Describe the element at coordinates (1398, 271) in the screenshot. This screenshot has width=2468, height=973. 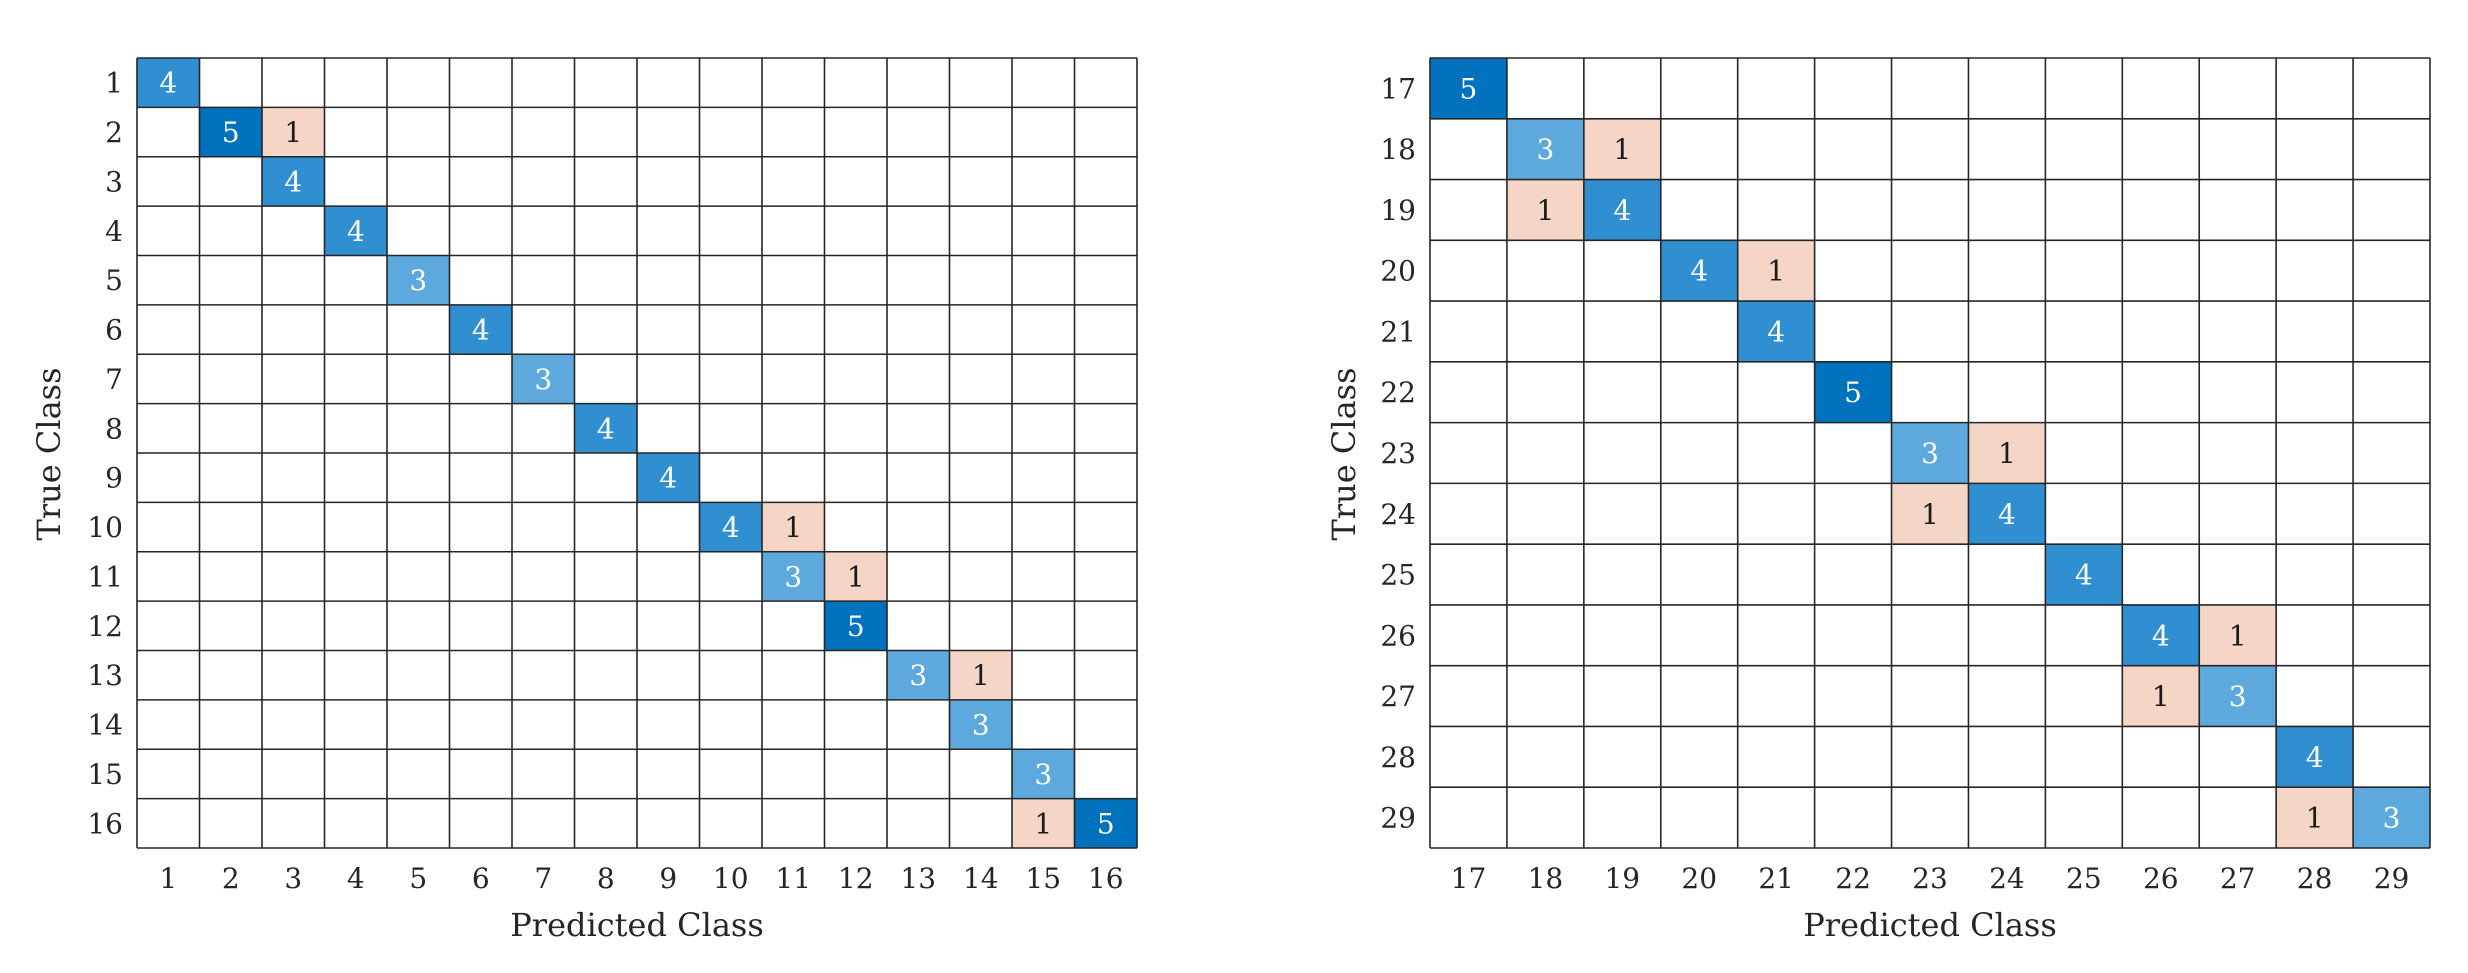
I see `y-tick-label-20: 20` at that location.